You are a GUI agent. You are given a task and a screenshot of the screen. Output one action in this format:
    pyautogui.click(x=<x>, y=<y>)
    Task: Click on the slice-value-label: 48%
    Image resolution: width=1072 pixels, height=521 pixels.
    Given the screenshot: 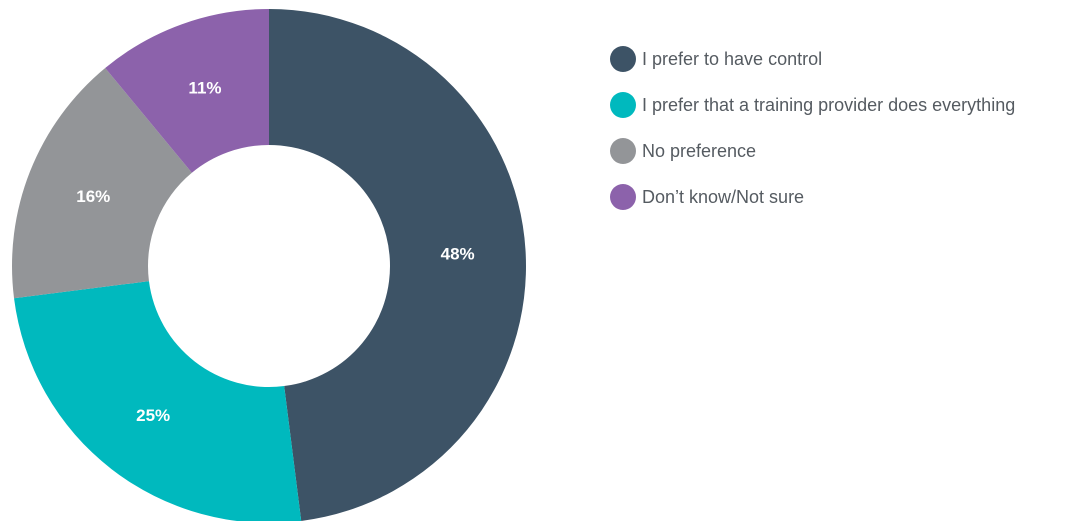 What is the action you would take?
    pyautogui.click(x=458, y=254)
    